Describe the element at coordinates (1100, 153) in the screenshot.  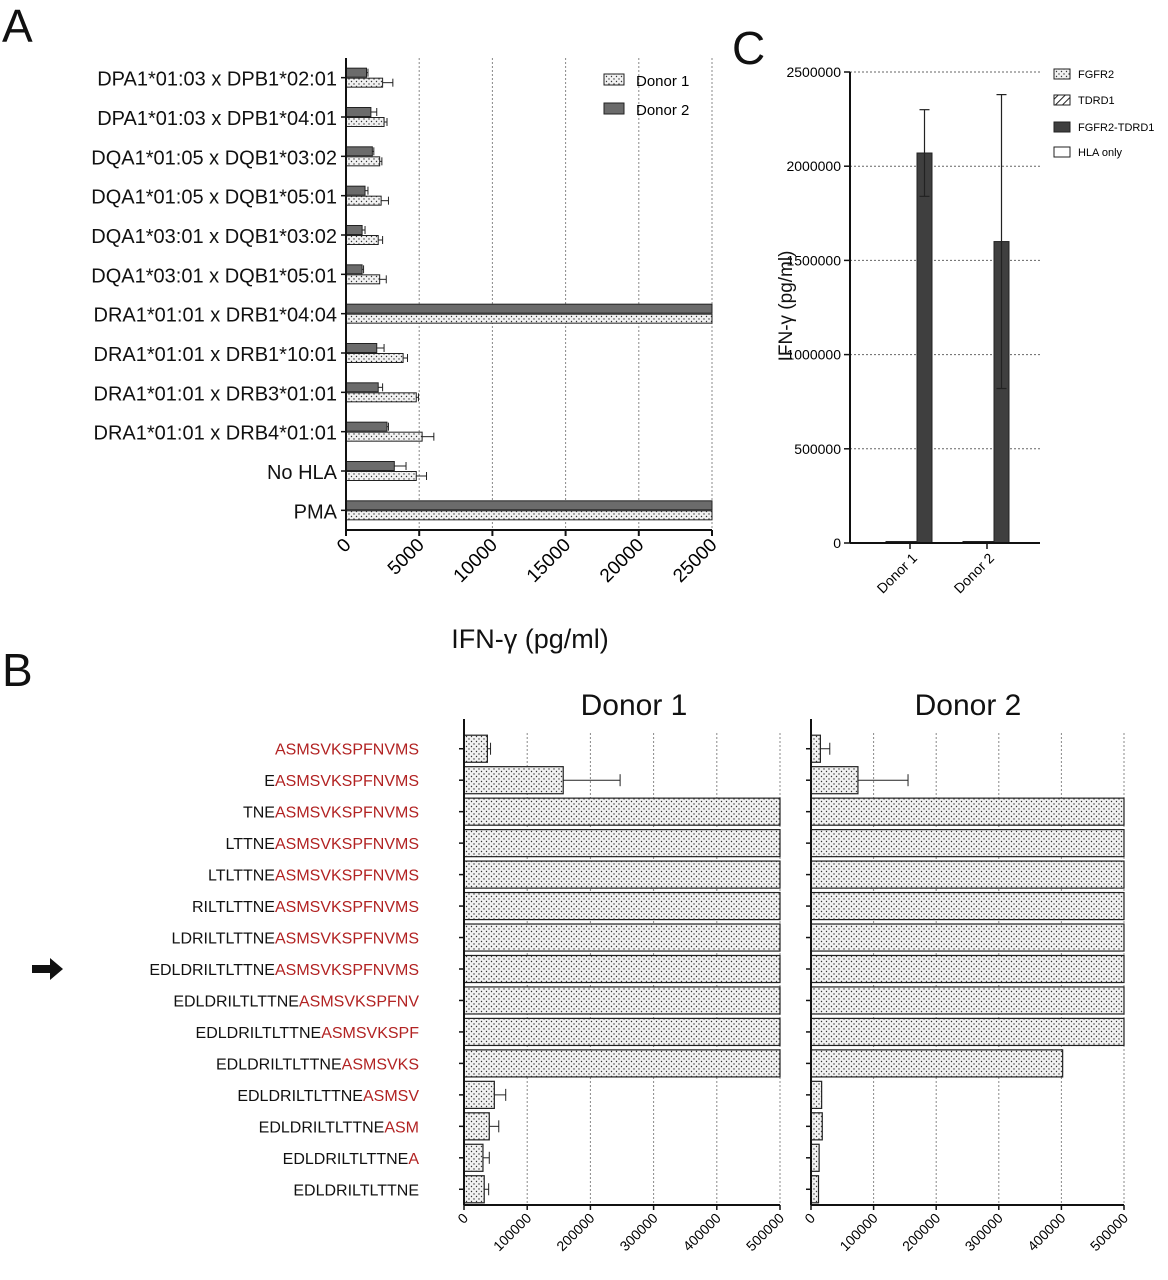
I see `legend-label-hla-only: HLA only` at that location.